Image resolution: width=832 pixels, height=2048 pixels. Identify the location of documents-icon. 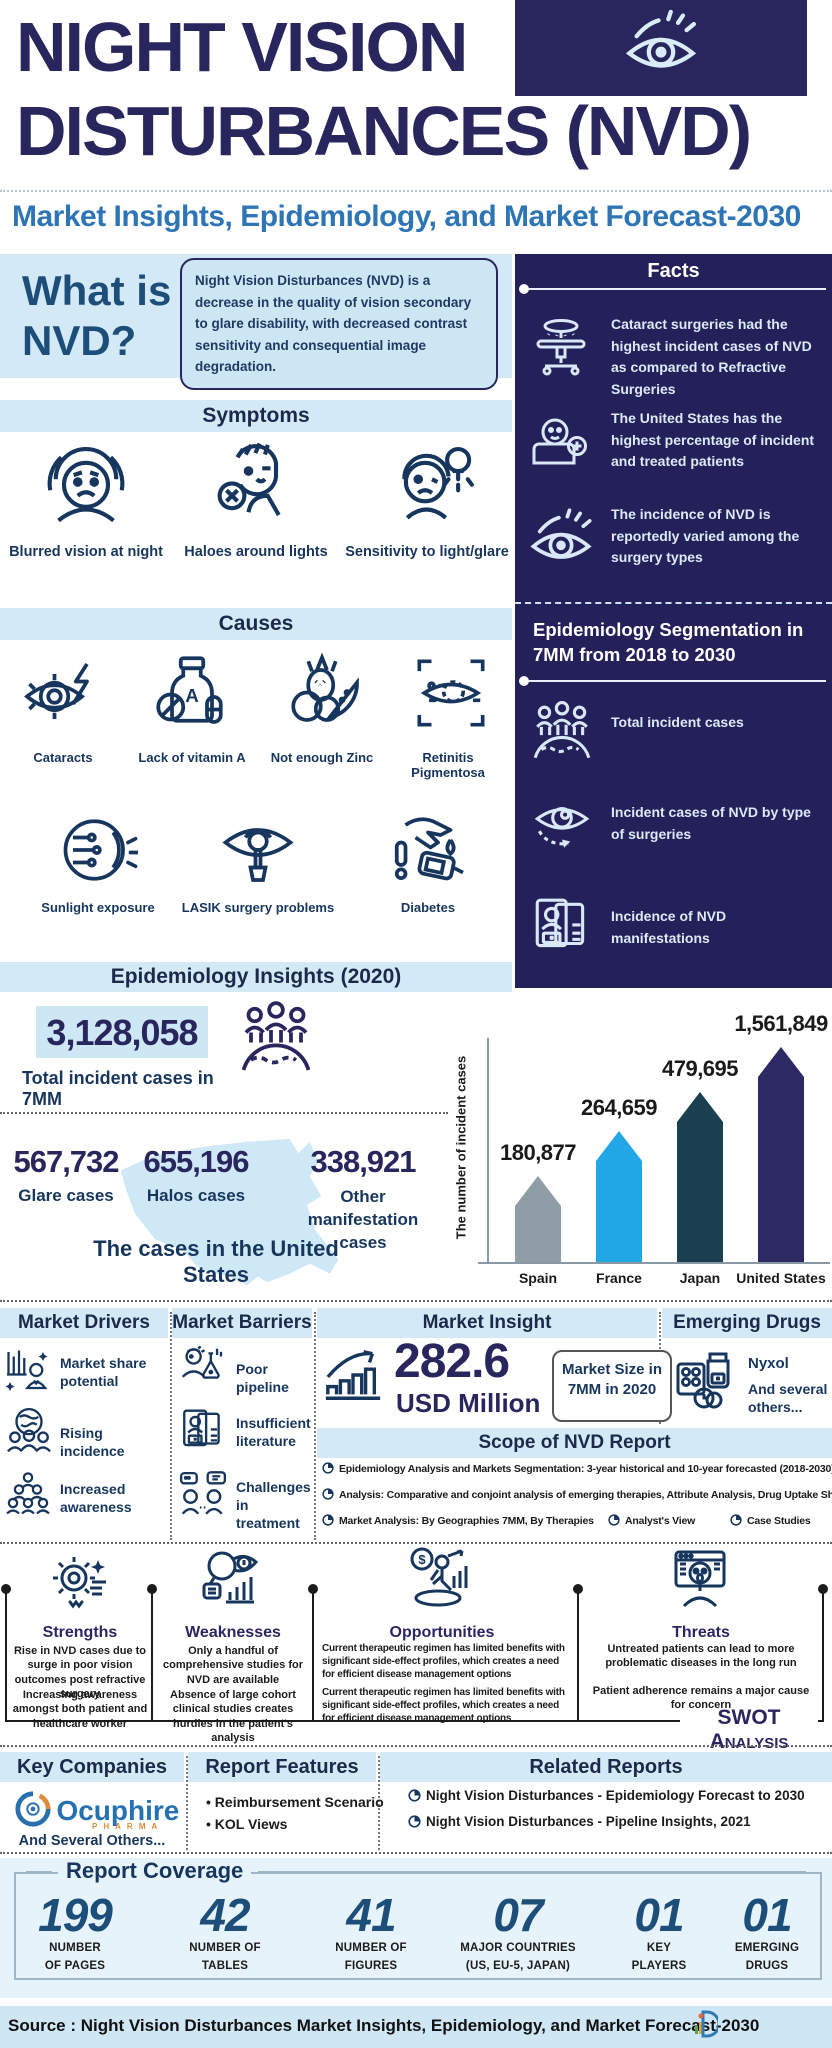
(203, 1433).